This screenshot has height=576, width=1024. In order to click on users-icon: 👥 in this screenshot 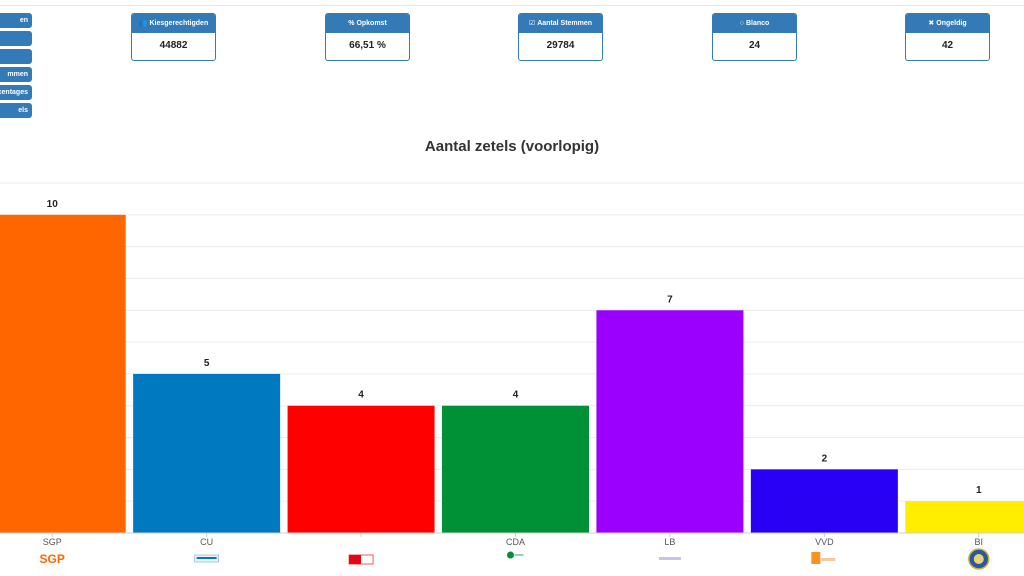, I will do `click(143, 23)`.